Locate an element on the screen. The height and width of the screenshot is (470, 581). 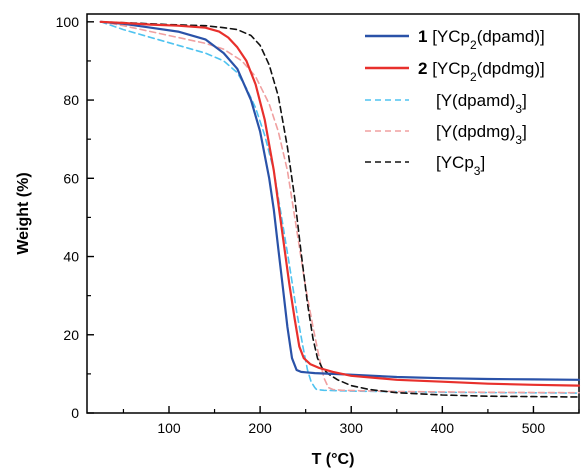
y-tick-label: 100 is located at coordinates (68, 22).